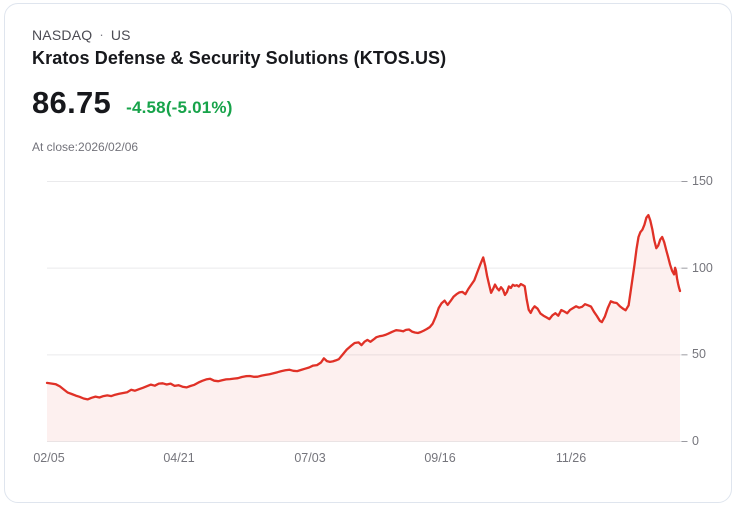 This screenshot has width=736, height=512. Describe the element at coordinates (49, 458) in the screenshot. I see `x-axis-label: 02/05` at that location.